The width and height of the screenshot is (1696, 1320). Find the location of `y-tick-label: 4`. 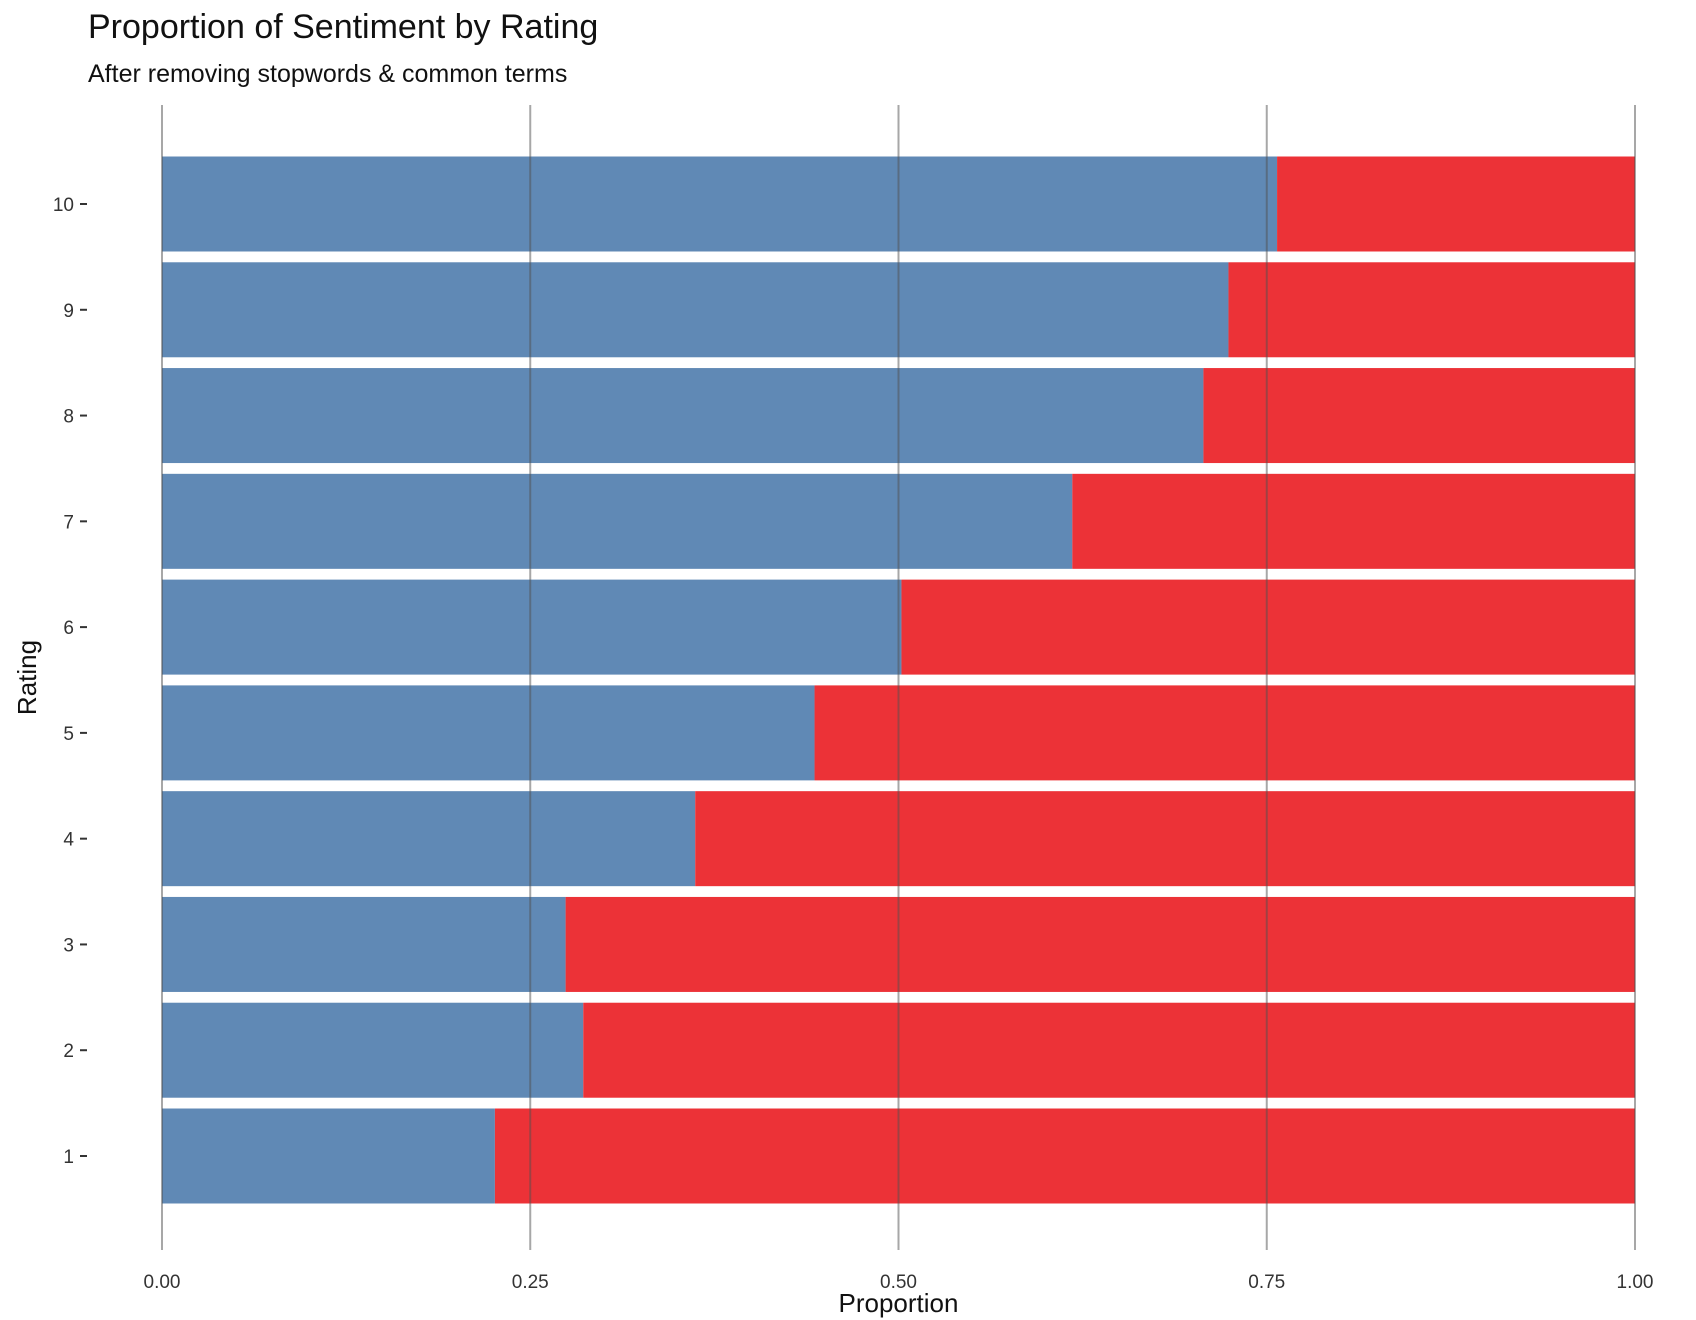

y-tick-label: 4 is located at coordinates (68, 840).